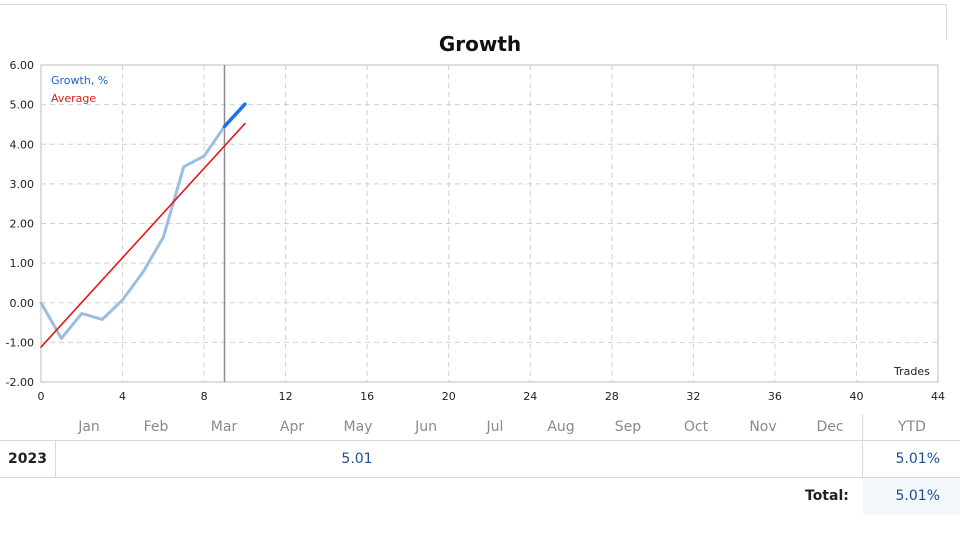 Image resolution: width=960 pixels, height=540 pixels. I want to click on y-tick-label: 2.00, so click(22, 224).